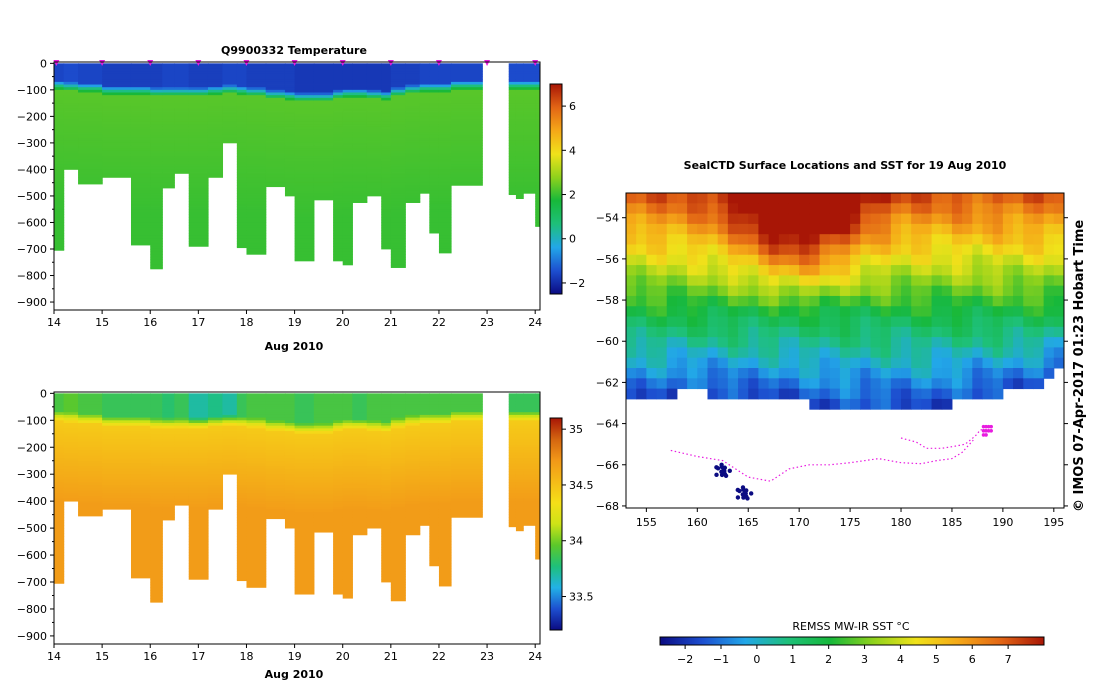 The image size is (1099, 700). I want to click on seal-position-dive-magenta, so click(983, 426).